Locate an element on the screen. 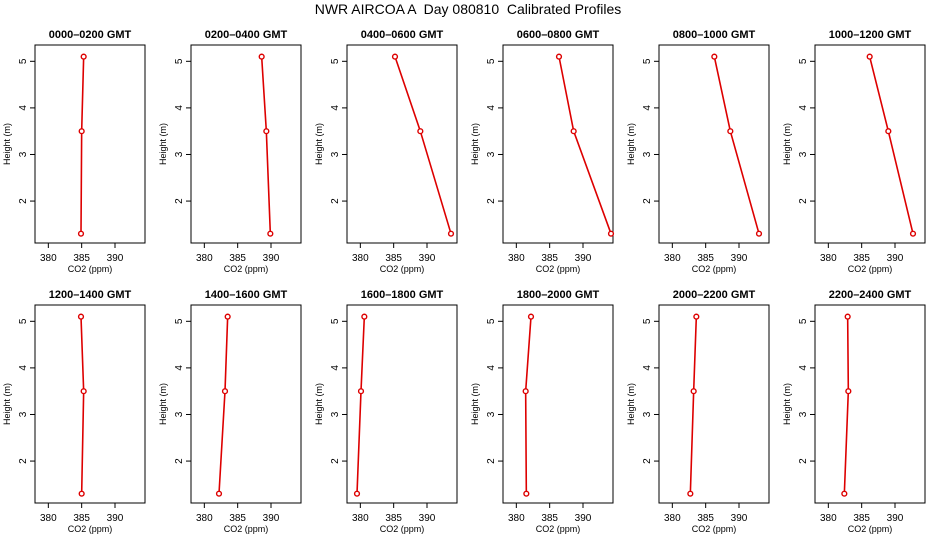 This screenshot has height=540, width=936. panel-title: 0600–0800 GMT is located at coordinates (558, 35).